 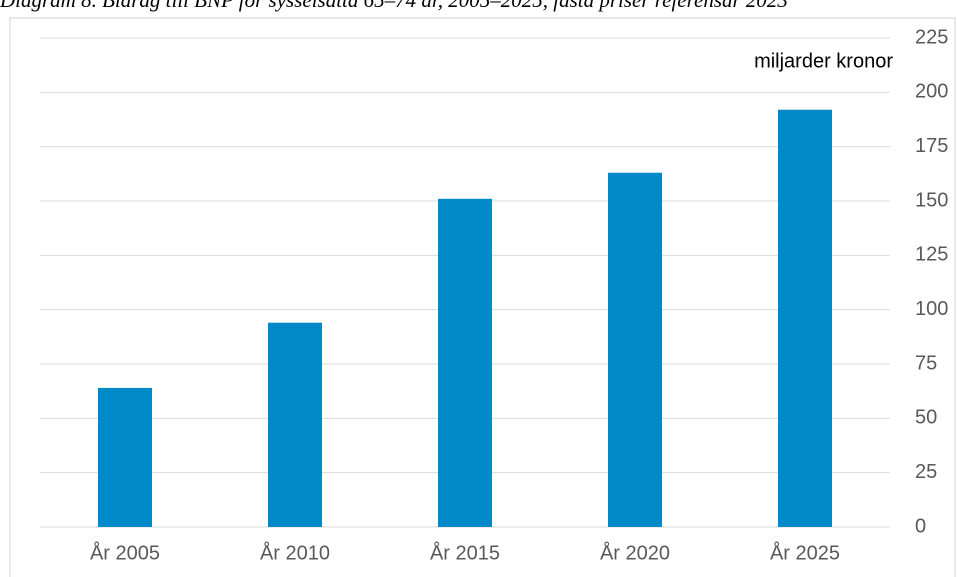 What do you see at coordinates (295, 552) in the screenshot?
I see `x-tick-label: År 2010` at bounding box center [295, 552].